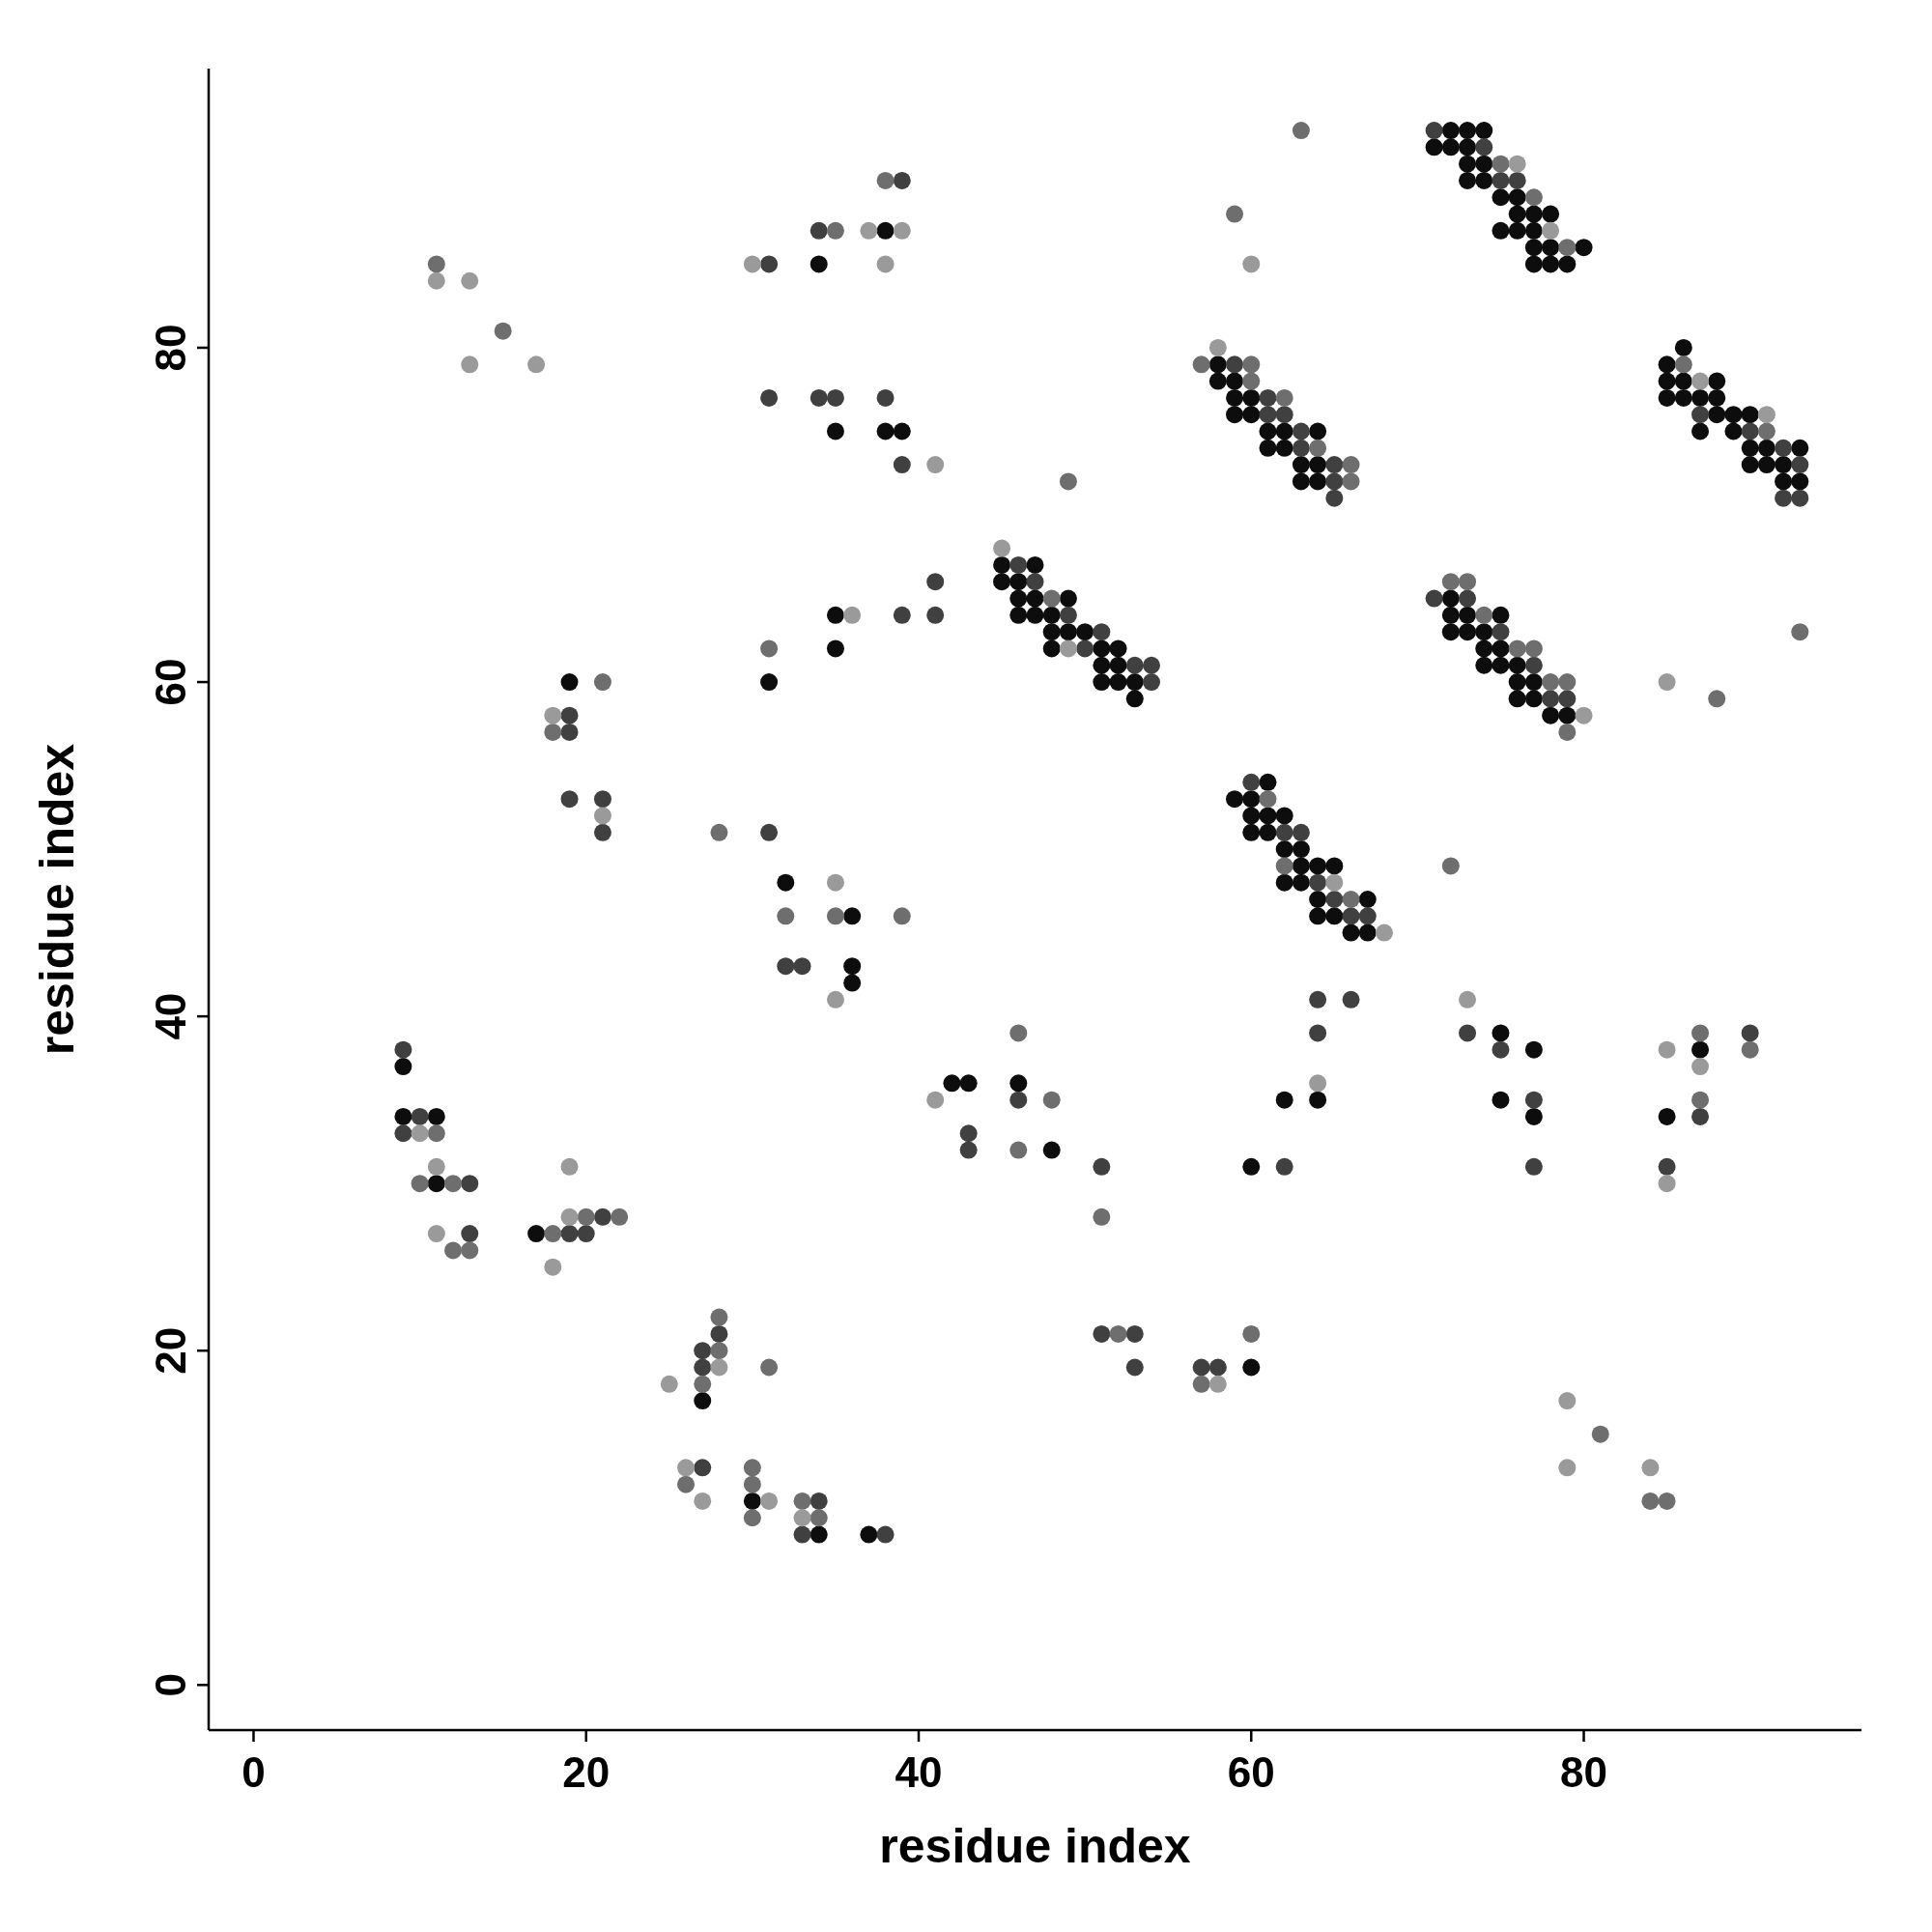 The image size is (1932, 1932). What do you see at coordinates (254, 1772) in the screenshot?
I see `x-tick-label: 0` at bounding box center [254, 1772].